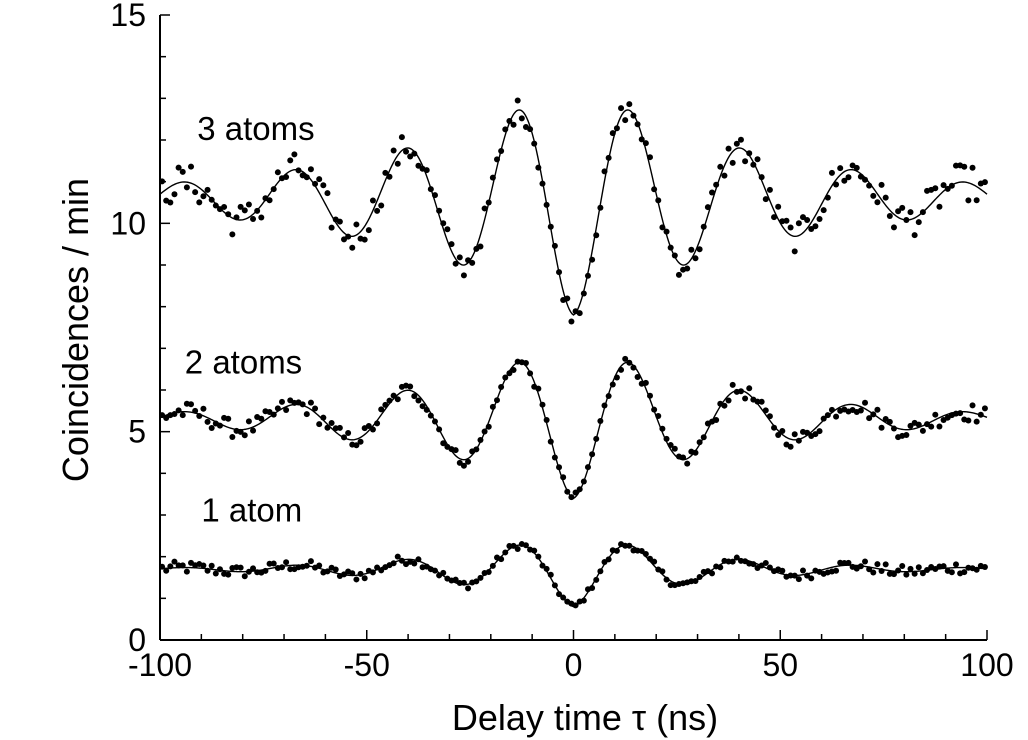  Describe the element at coordinates (137, 640) in the screenshot. I see `y-tick-label: 0` at that location.